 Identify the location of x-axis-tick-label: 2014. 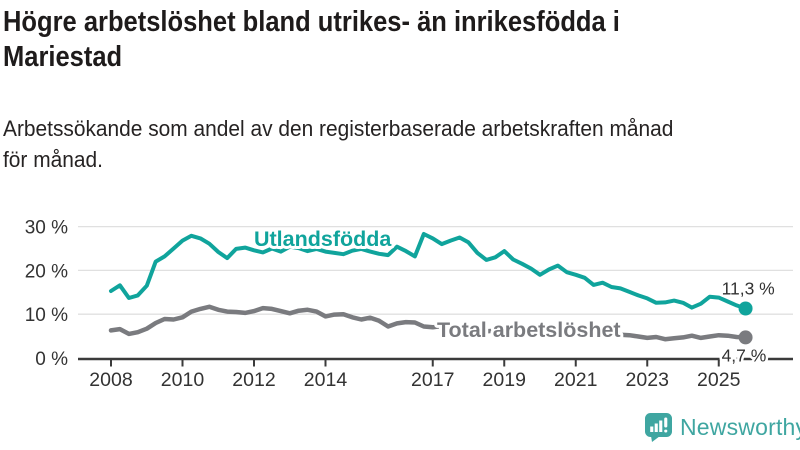
(326, 380).